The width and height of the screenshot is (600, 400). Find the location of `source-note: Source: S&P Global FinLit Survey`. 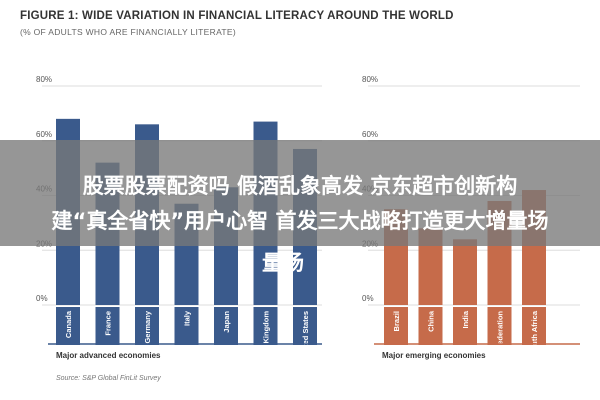

source-note: Source: S&P Global FinLit Survey is located at coordinates (108, 378).